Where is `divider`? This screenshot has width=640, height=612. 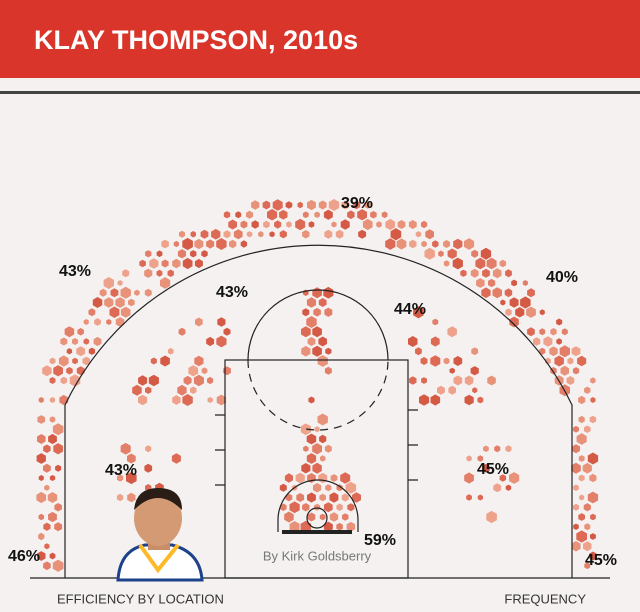 divider is located at coordinates (320, 92).